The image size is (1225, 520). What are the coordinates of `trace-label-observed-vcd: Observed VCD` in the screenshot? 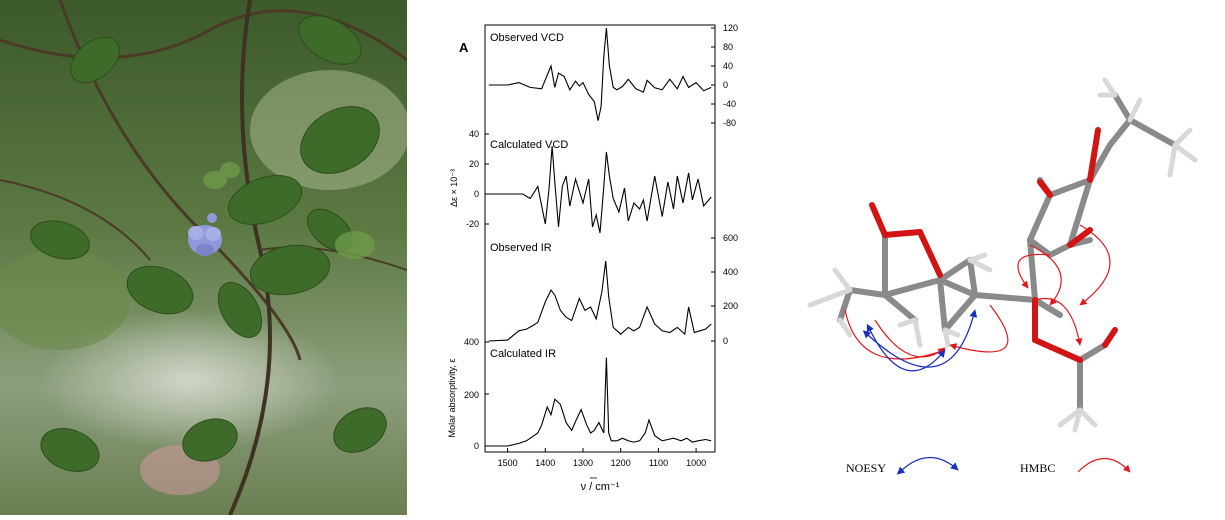 It's located at (527, 38).